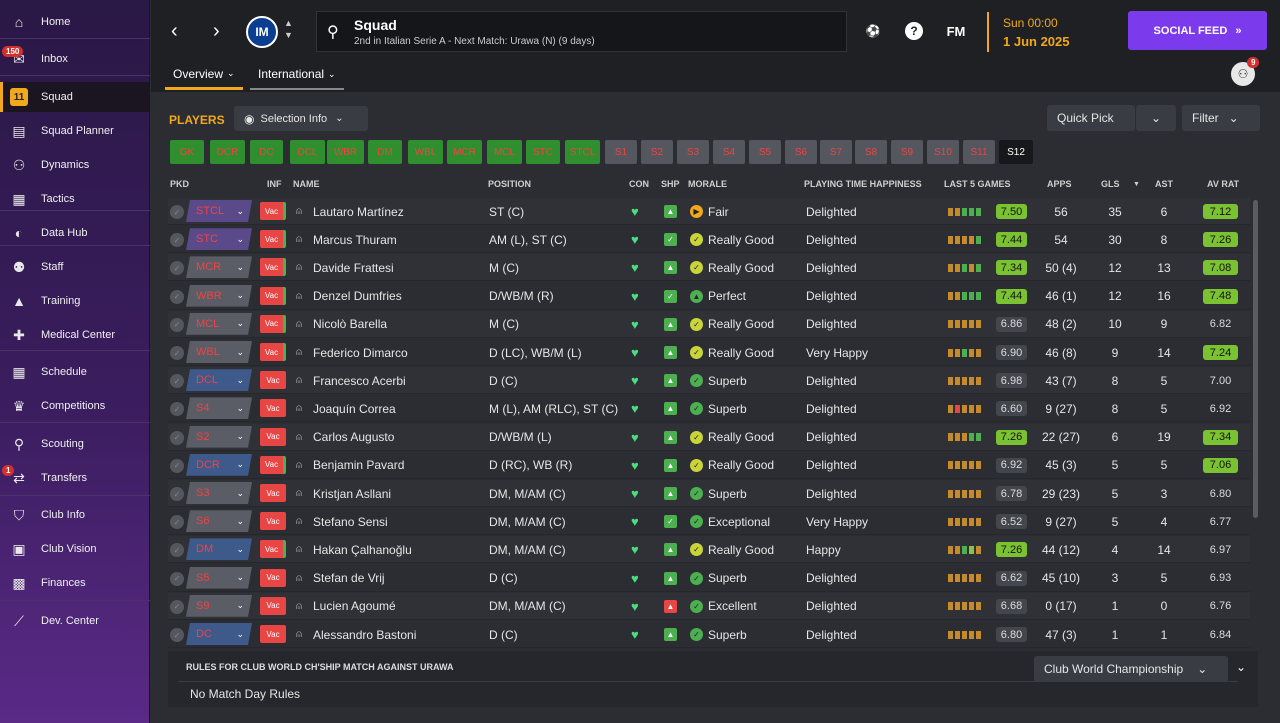  I want to click on position-chip-s9: S9, so click(907, 152).